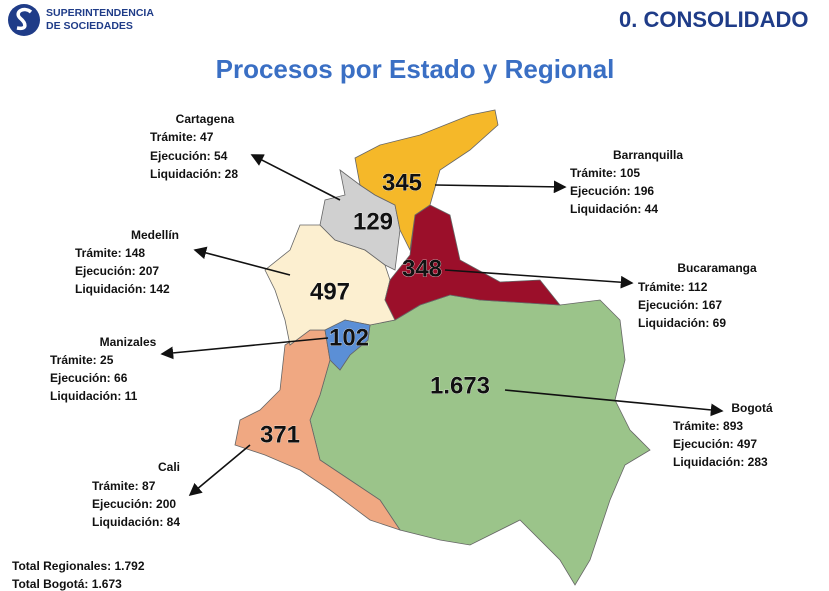 The height and width of the screenshot is (591, 829). I want to click on region-line: Trámite: 893, so click(708, 426).